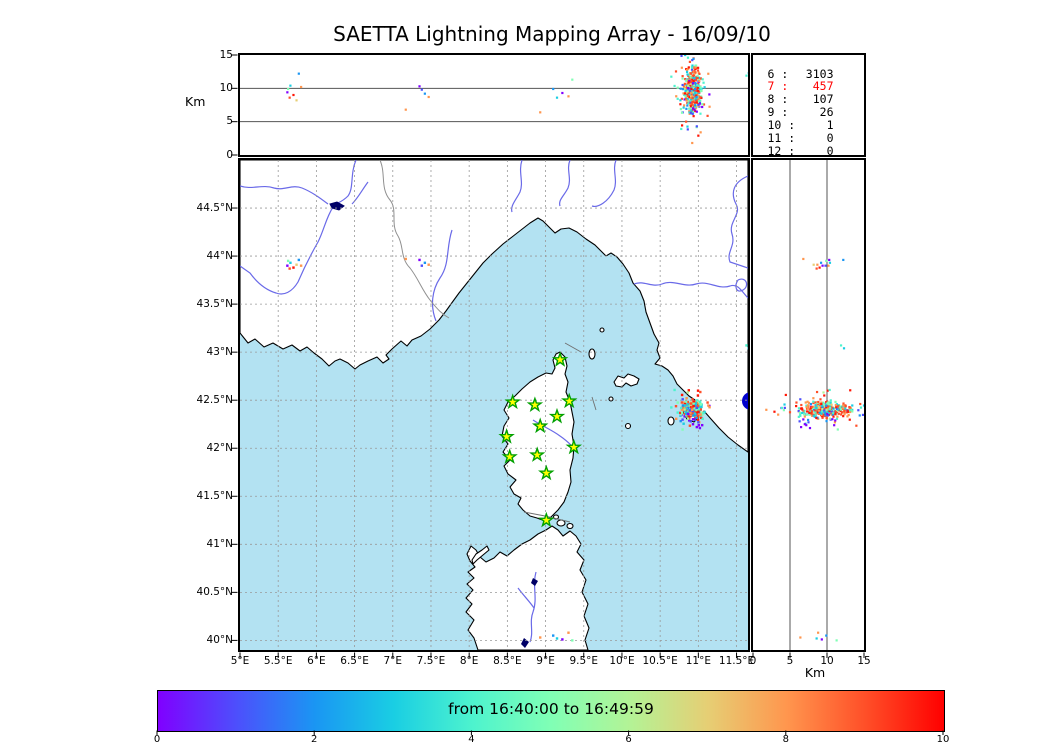 This screenshot has width=1050, height=750. Describe the element at coordinates (226, 87) in the screenshot. I see `alt-axis-tick-label: 10` at that location.